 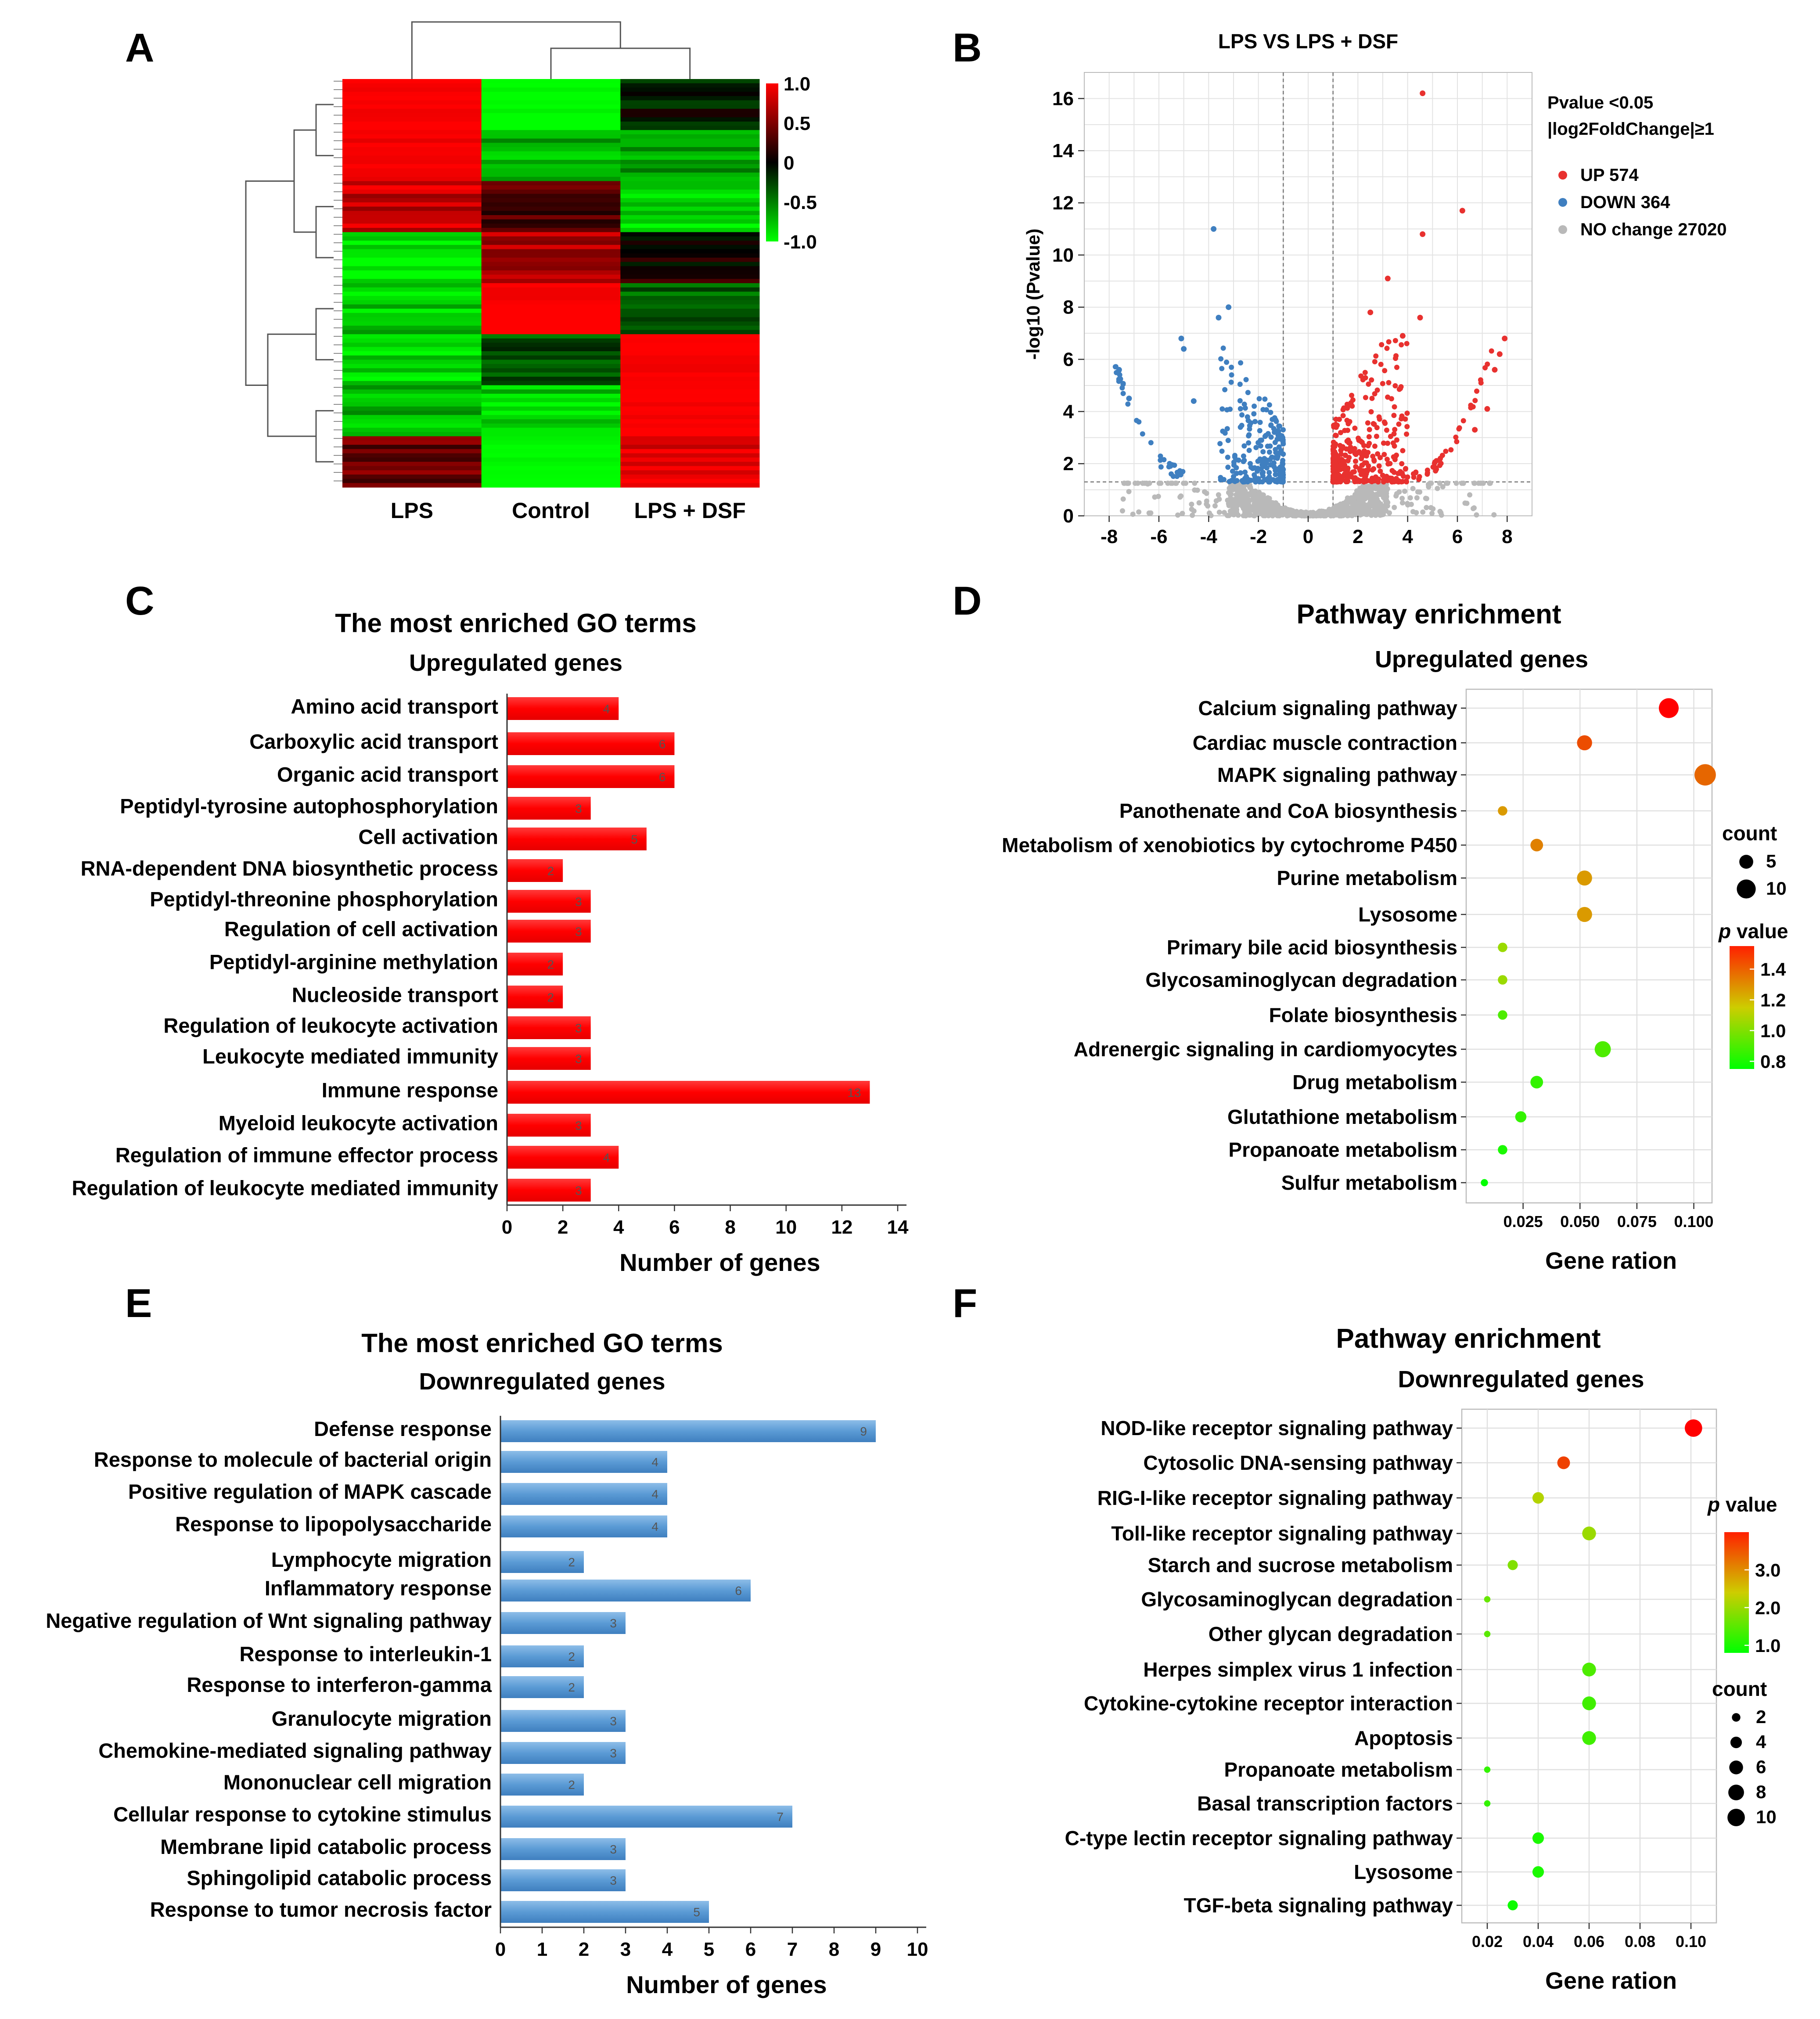 What do you see at coordinates (1063, 98) in the screenshot?
I see `volcano-y-tick-label: 16` at bounding box center [1063, 98].